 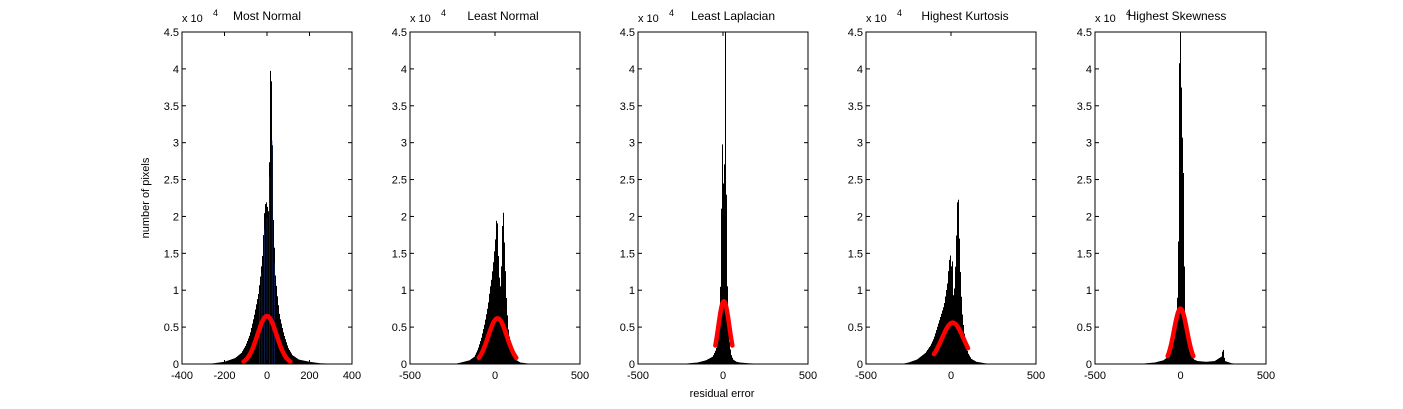 What do you see at coordinates (171, 107) in the screenshot?
I see `y-tick-label: 3.5` at bounding box center [171, 107].